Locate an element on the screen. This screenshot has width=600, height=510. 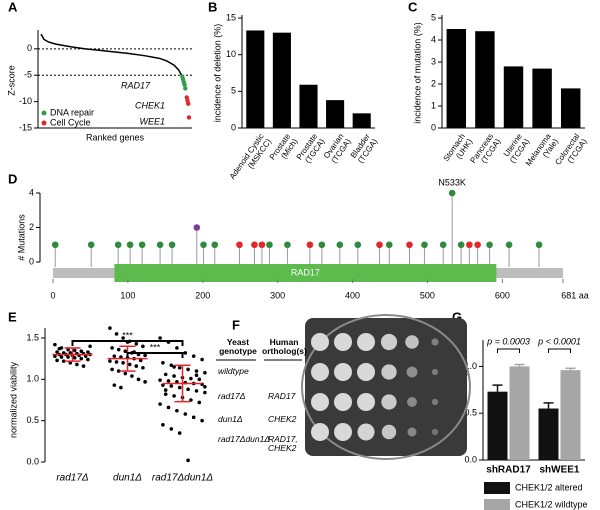
y-tick-label: 0.5 is located at coordinates (470, 413).